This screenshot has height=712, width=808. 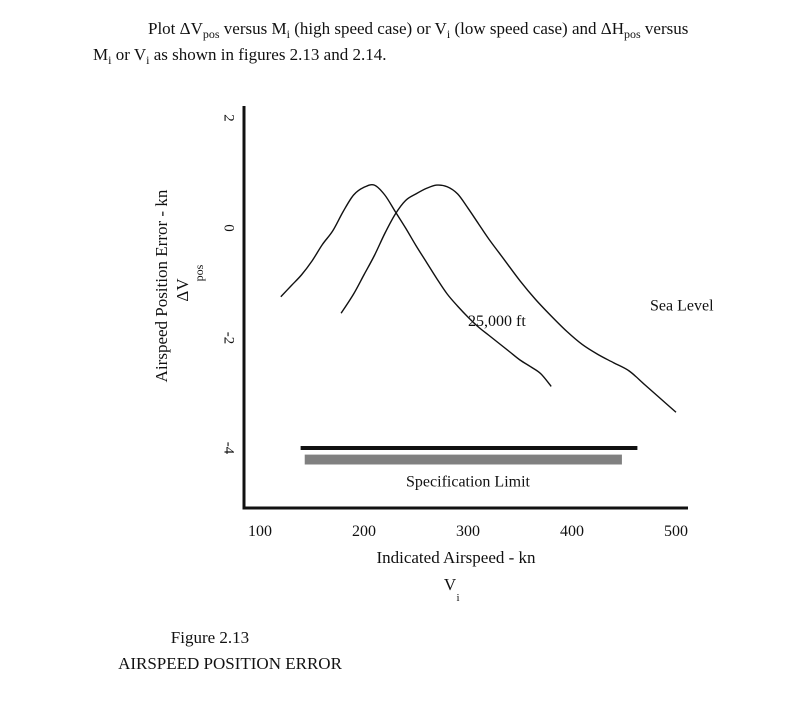 What do you see at coordinates (210, 637) in the screenshot?
I see `figure-number: Figure 2.13` at bounding box center [210, 637].